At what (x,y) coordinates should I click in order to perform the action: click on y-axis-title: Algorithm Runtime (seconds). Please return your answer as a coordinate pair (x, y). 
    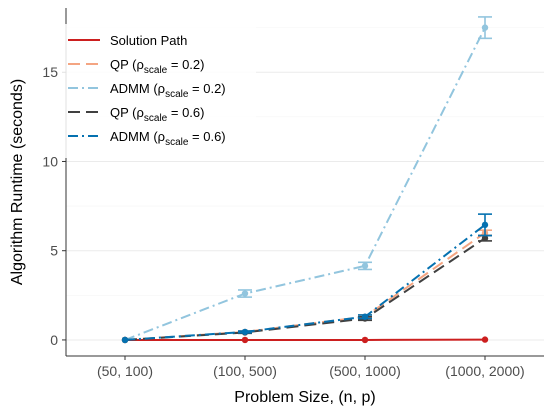
    Looking at the image, I should click on (17, 182).